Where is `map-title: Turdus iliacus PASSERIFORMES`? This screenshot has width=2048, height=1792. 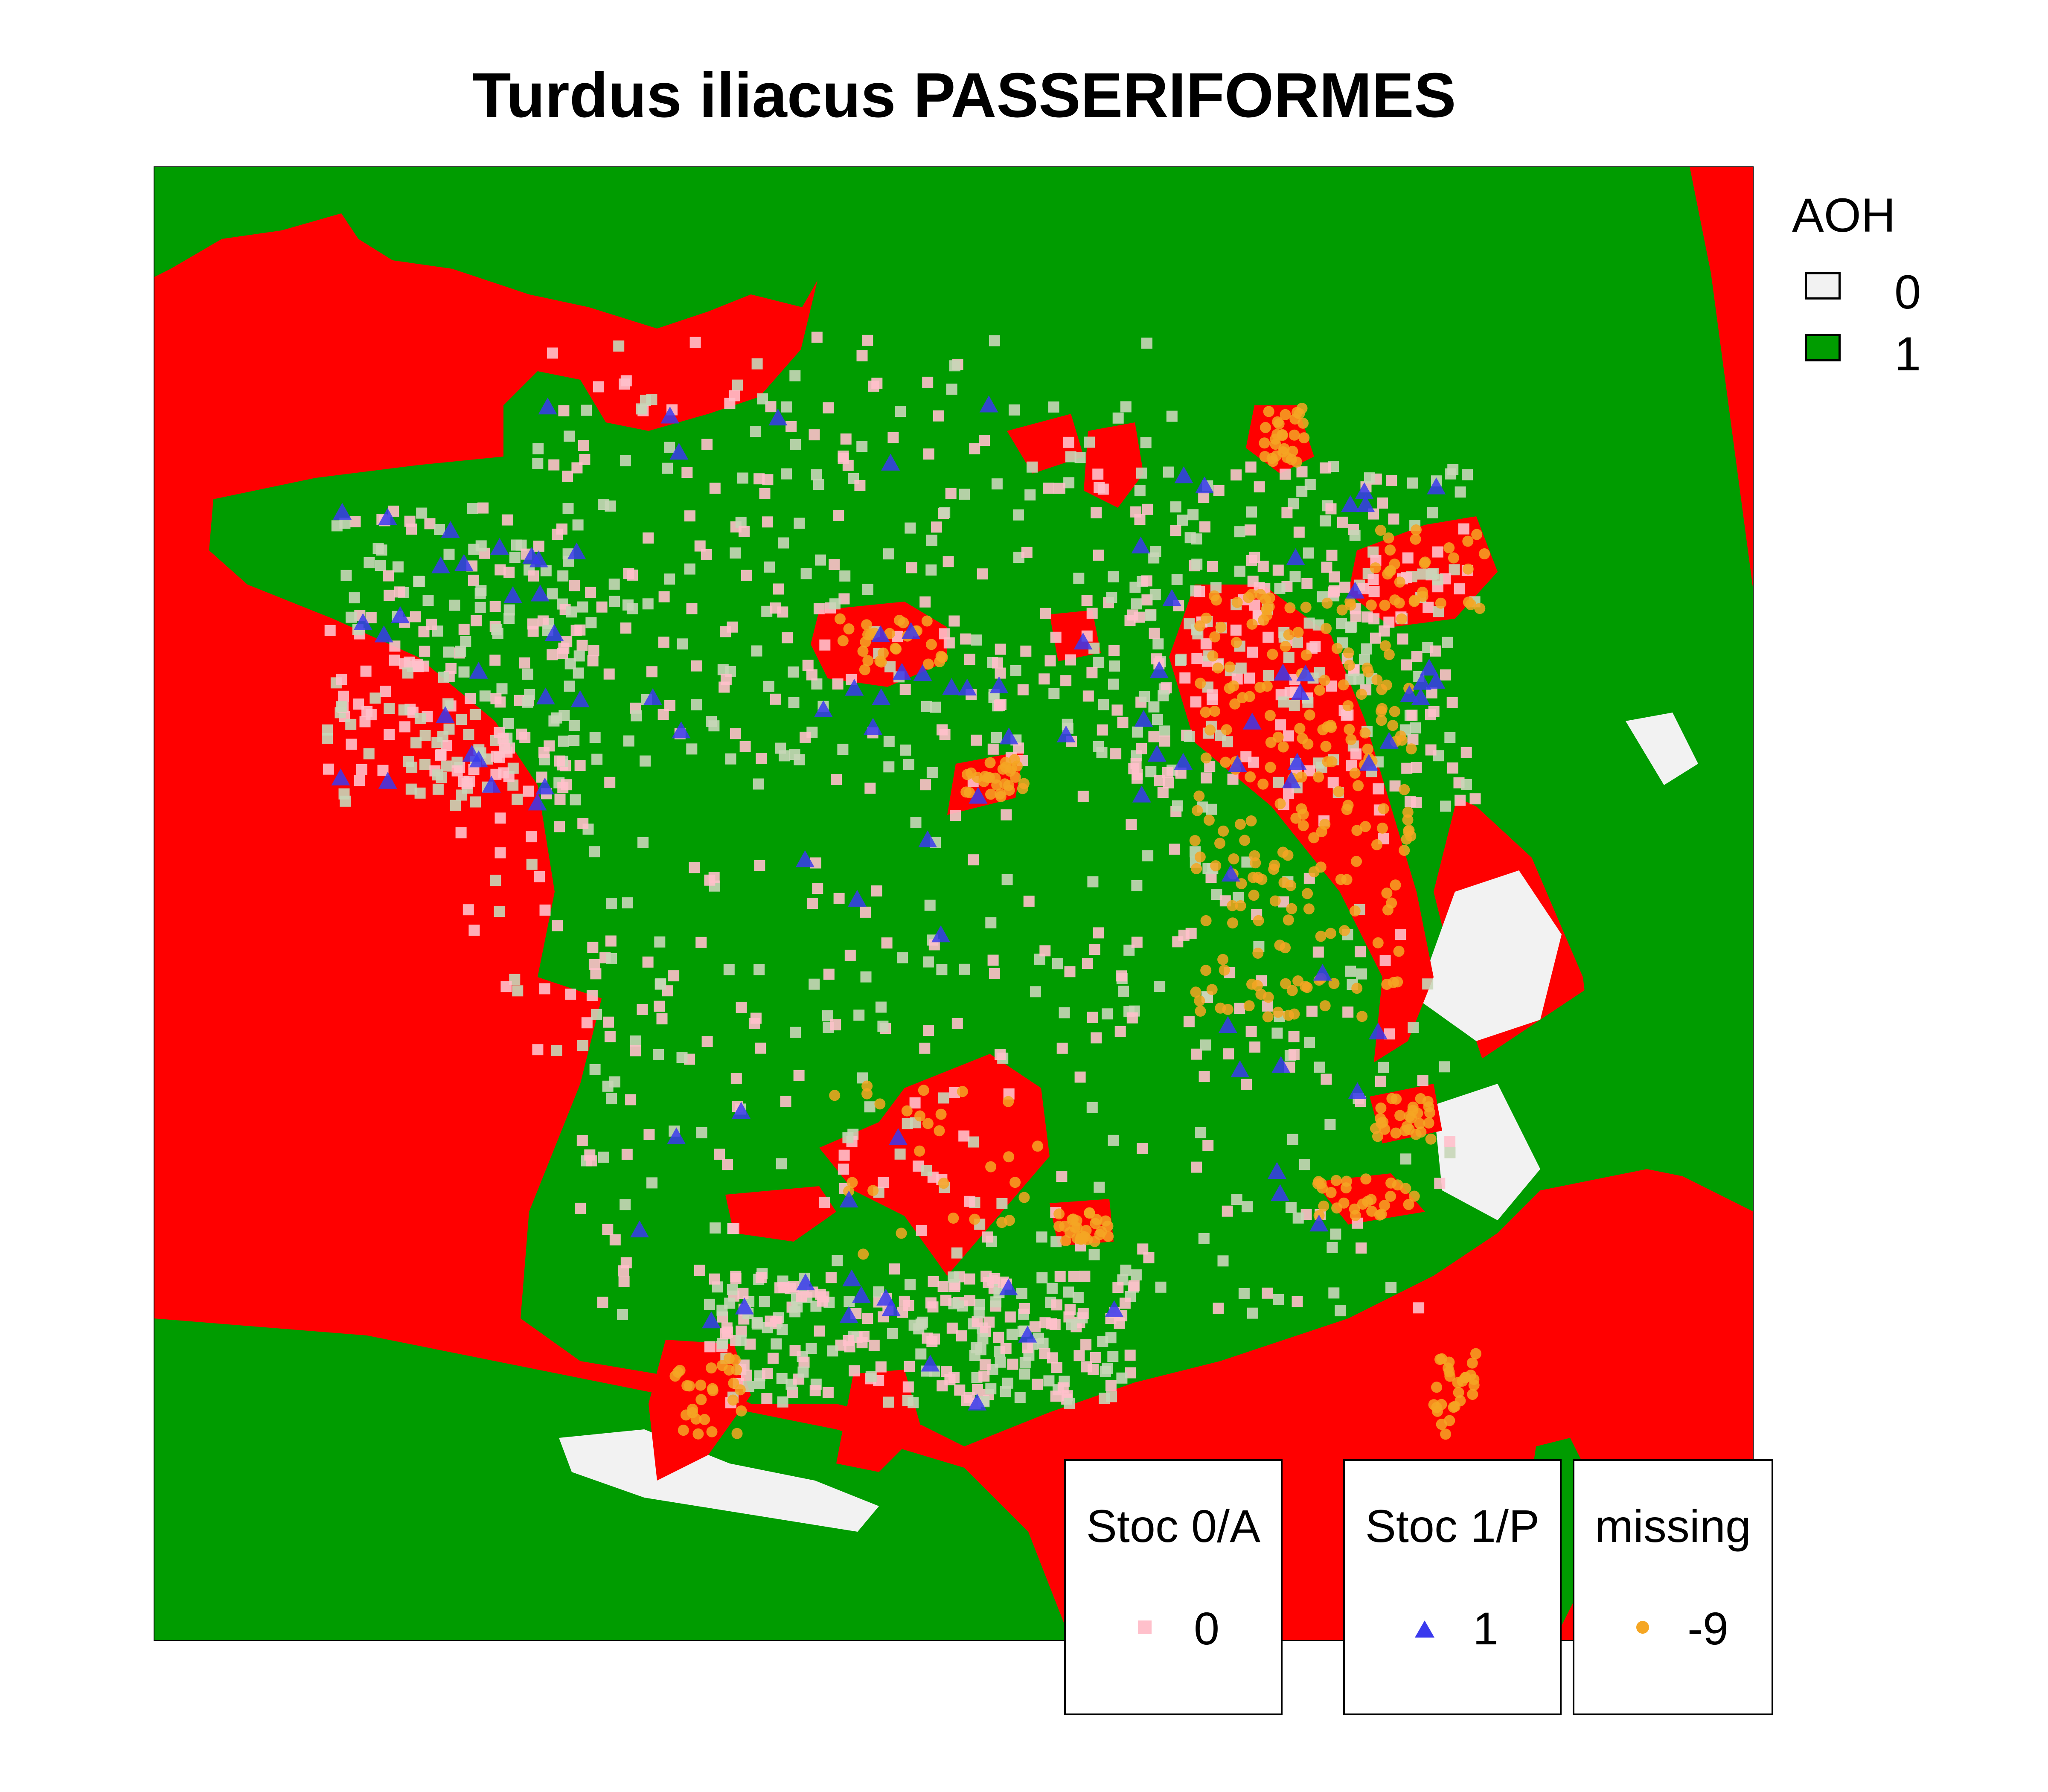
map-title: Turdus iliacus PASSERIFORMES is located at coordinates (964, 95).